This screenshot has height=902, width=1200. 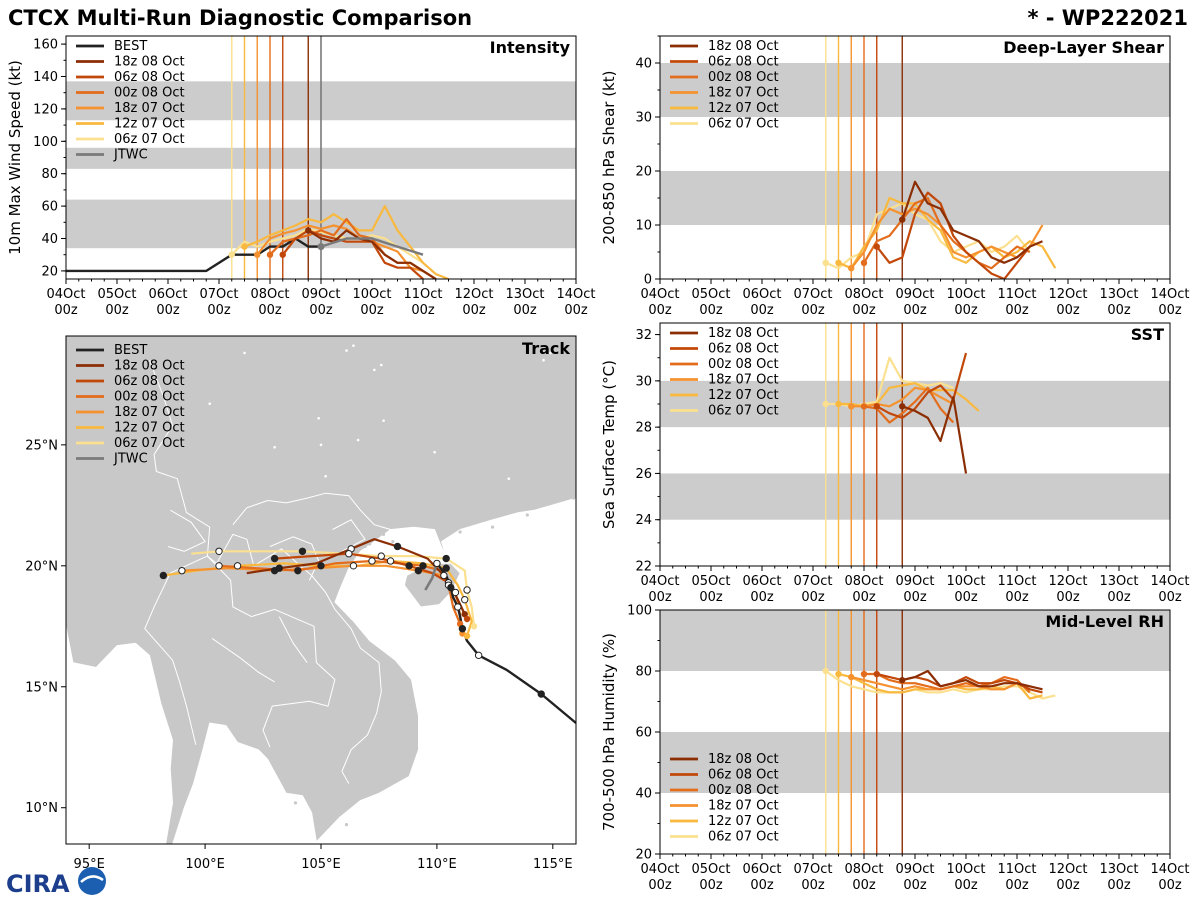 What do you see at coordinates (643, 474) in the screenshot?
I see `y-tick-label: 26` at bounding box center [643, 474].